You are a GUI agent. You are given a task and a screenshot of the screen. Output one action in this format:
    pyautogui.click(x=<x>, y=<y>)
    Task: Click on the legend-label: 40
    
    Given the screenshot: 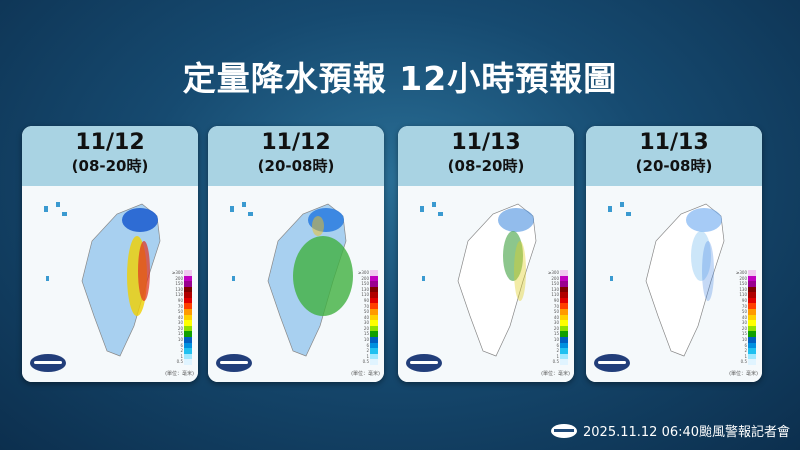 What is the action you would take?
    pyautogui.click(x=180, y=317)
    